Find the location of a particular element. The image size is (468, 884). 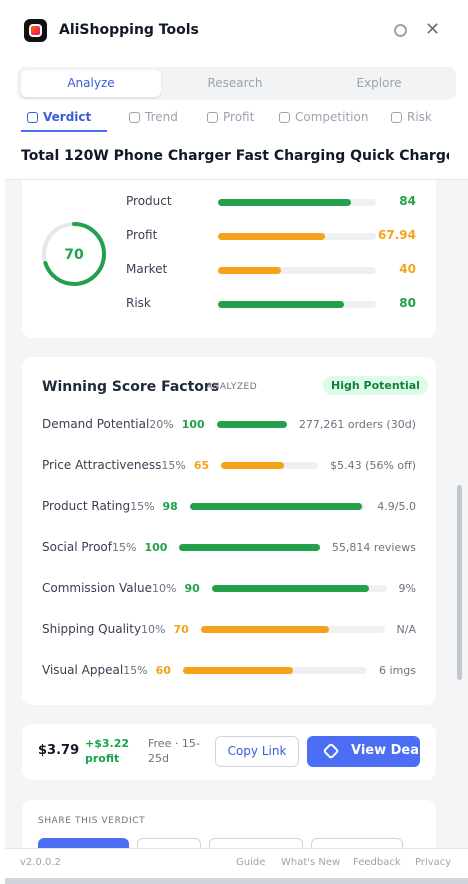

subtab: Profit is located at coordinates (239, 117).